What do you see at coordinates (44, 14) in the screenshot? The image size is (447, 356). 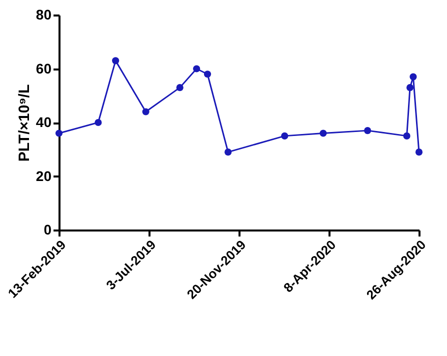 I see `y-tick-label: 80` at bounding box center [44, 14].